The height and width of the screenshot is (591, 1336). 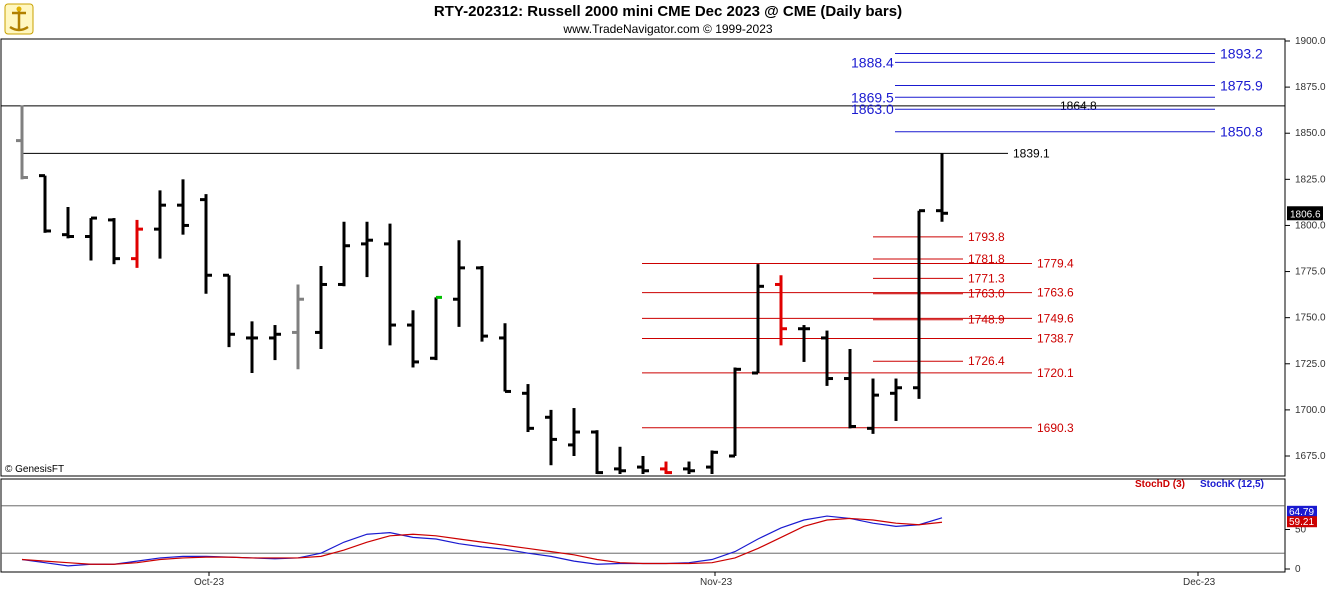 I want to click on stochd-value-box, so click(x=1302, y=522).